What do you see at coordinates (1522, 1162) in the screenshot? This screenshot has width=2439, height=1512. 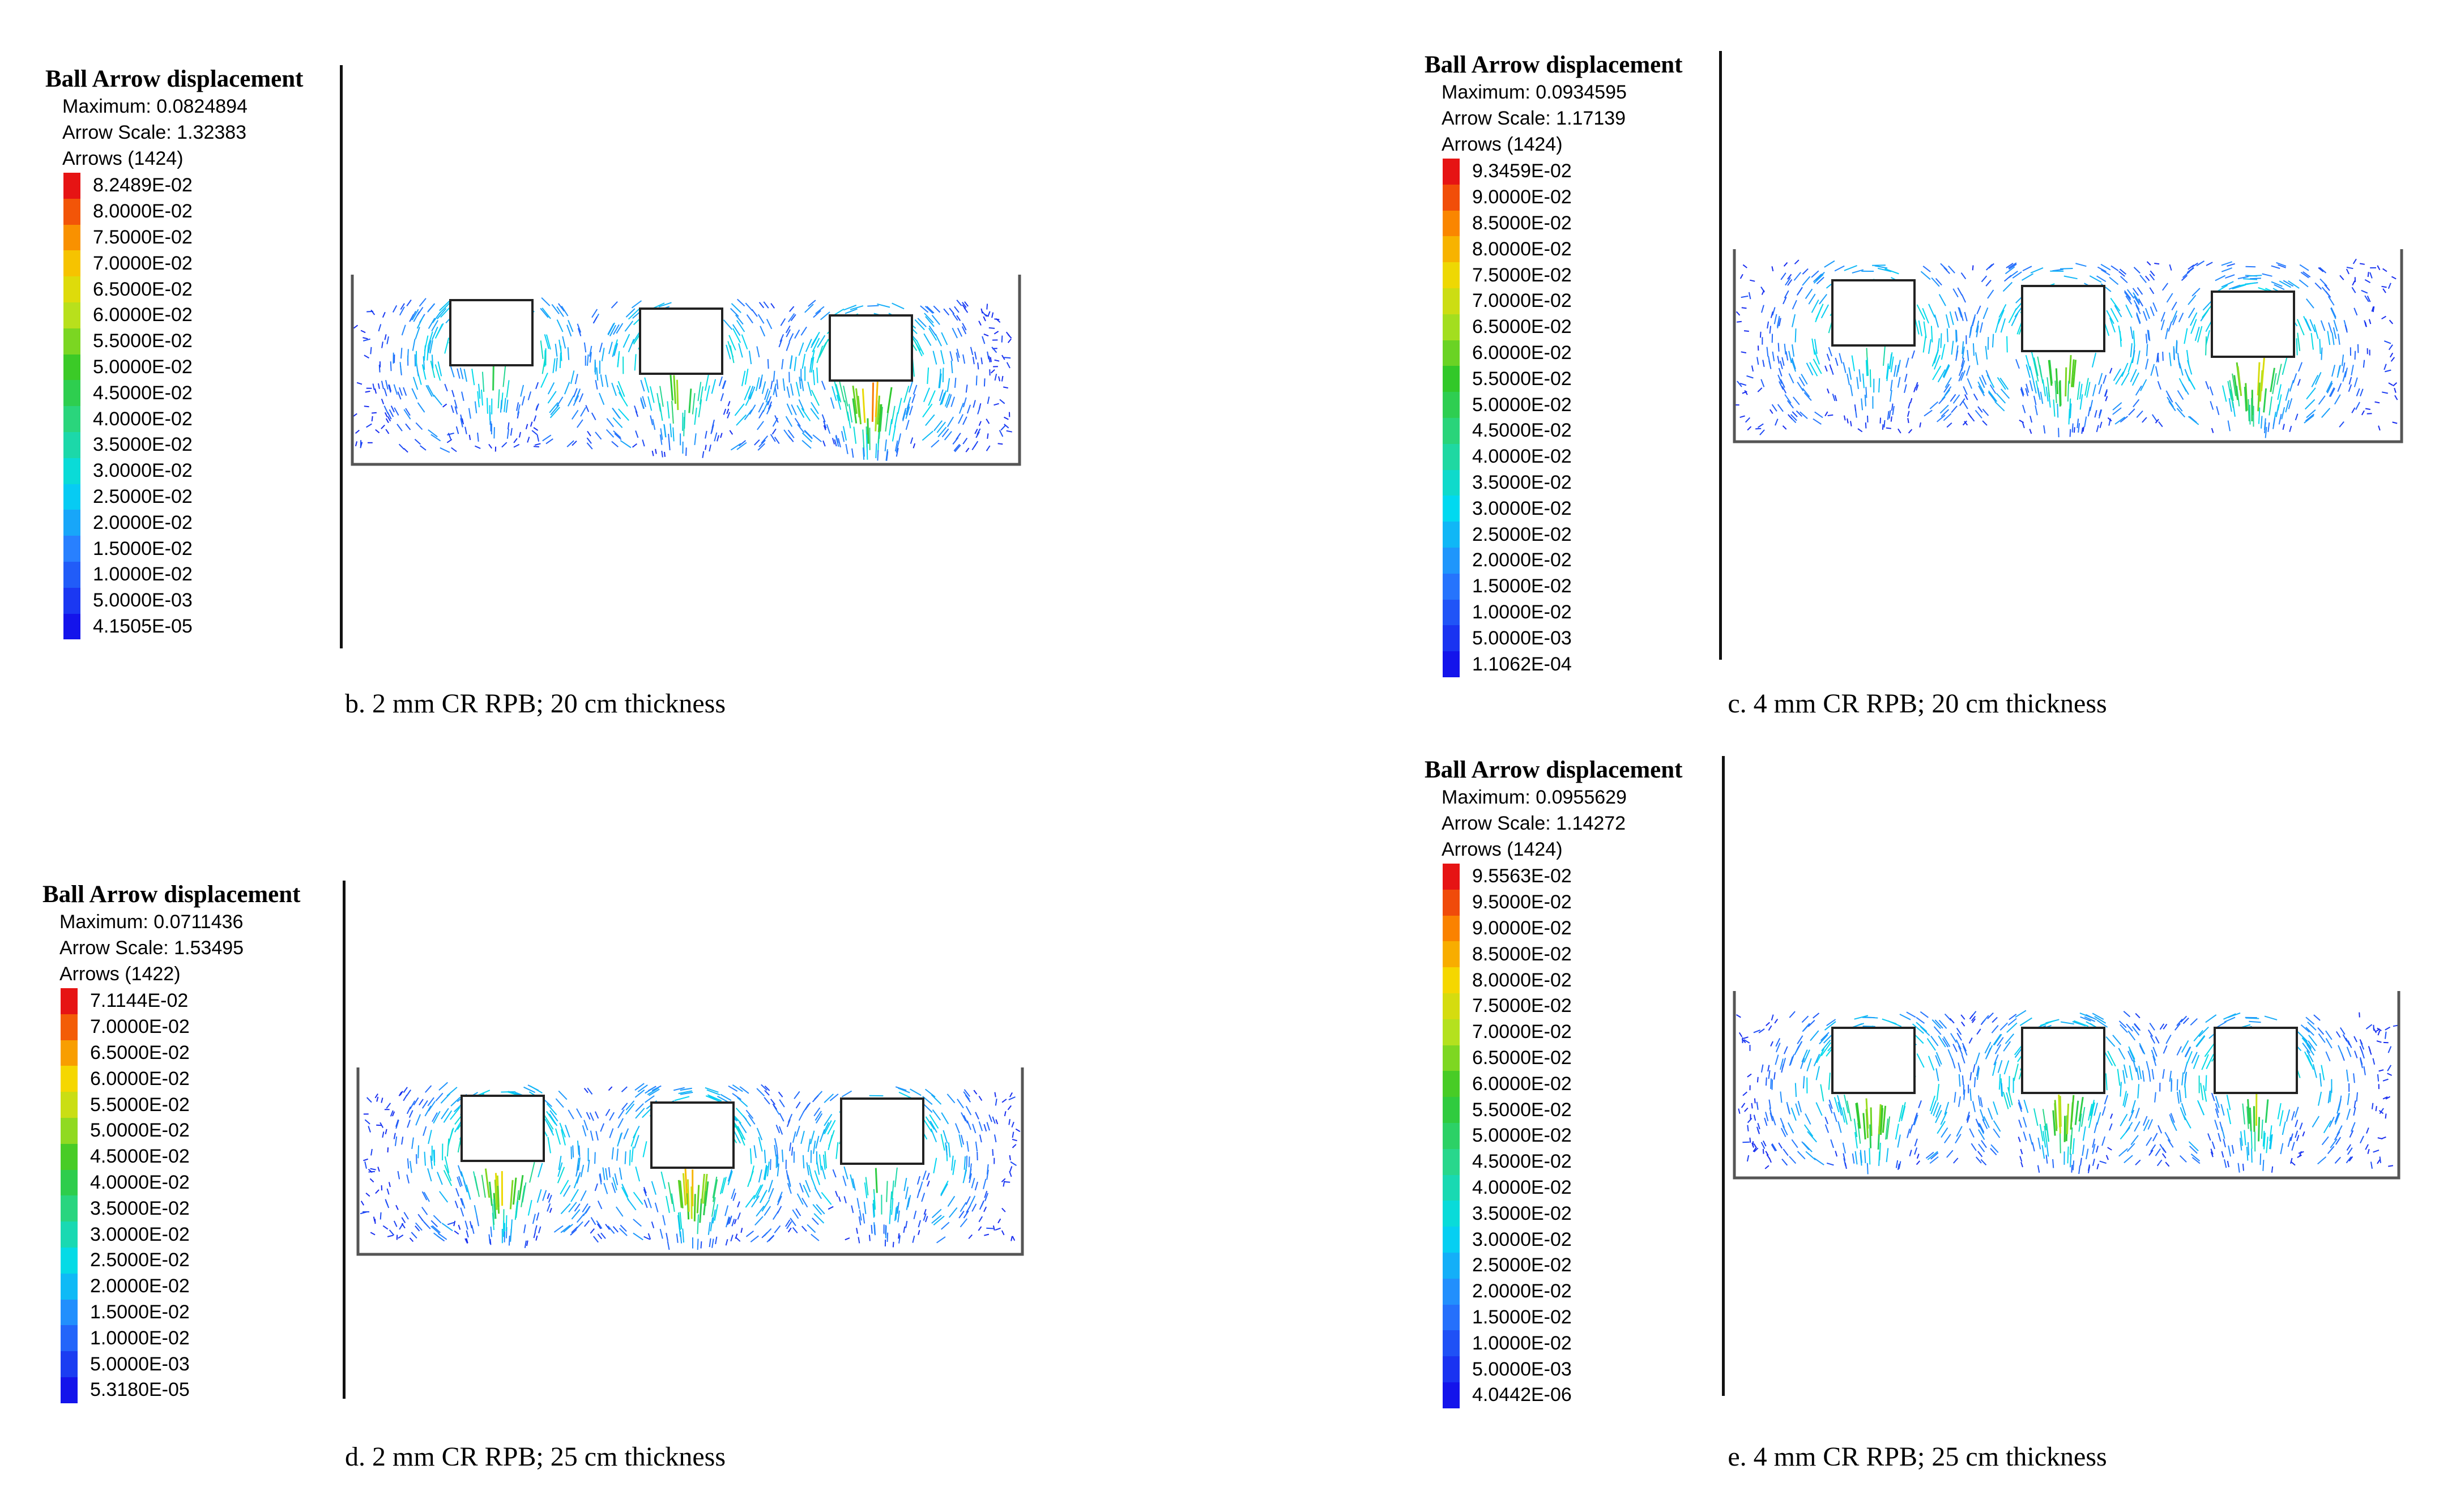 I see `scale-label: 4.5000E-02` at bounding box center [1522, 1162].